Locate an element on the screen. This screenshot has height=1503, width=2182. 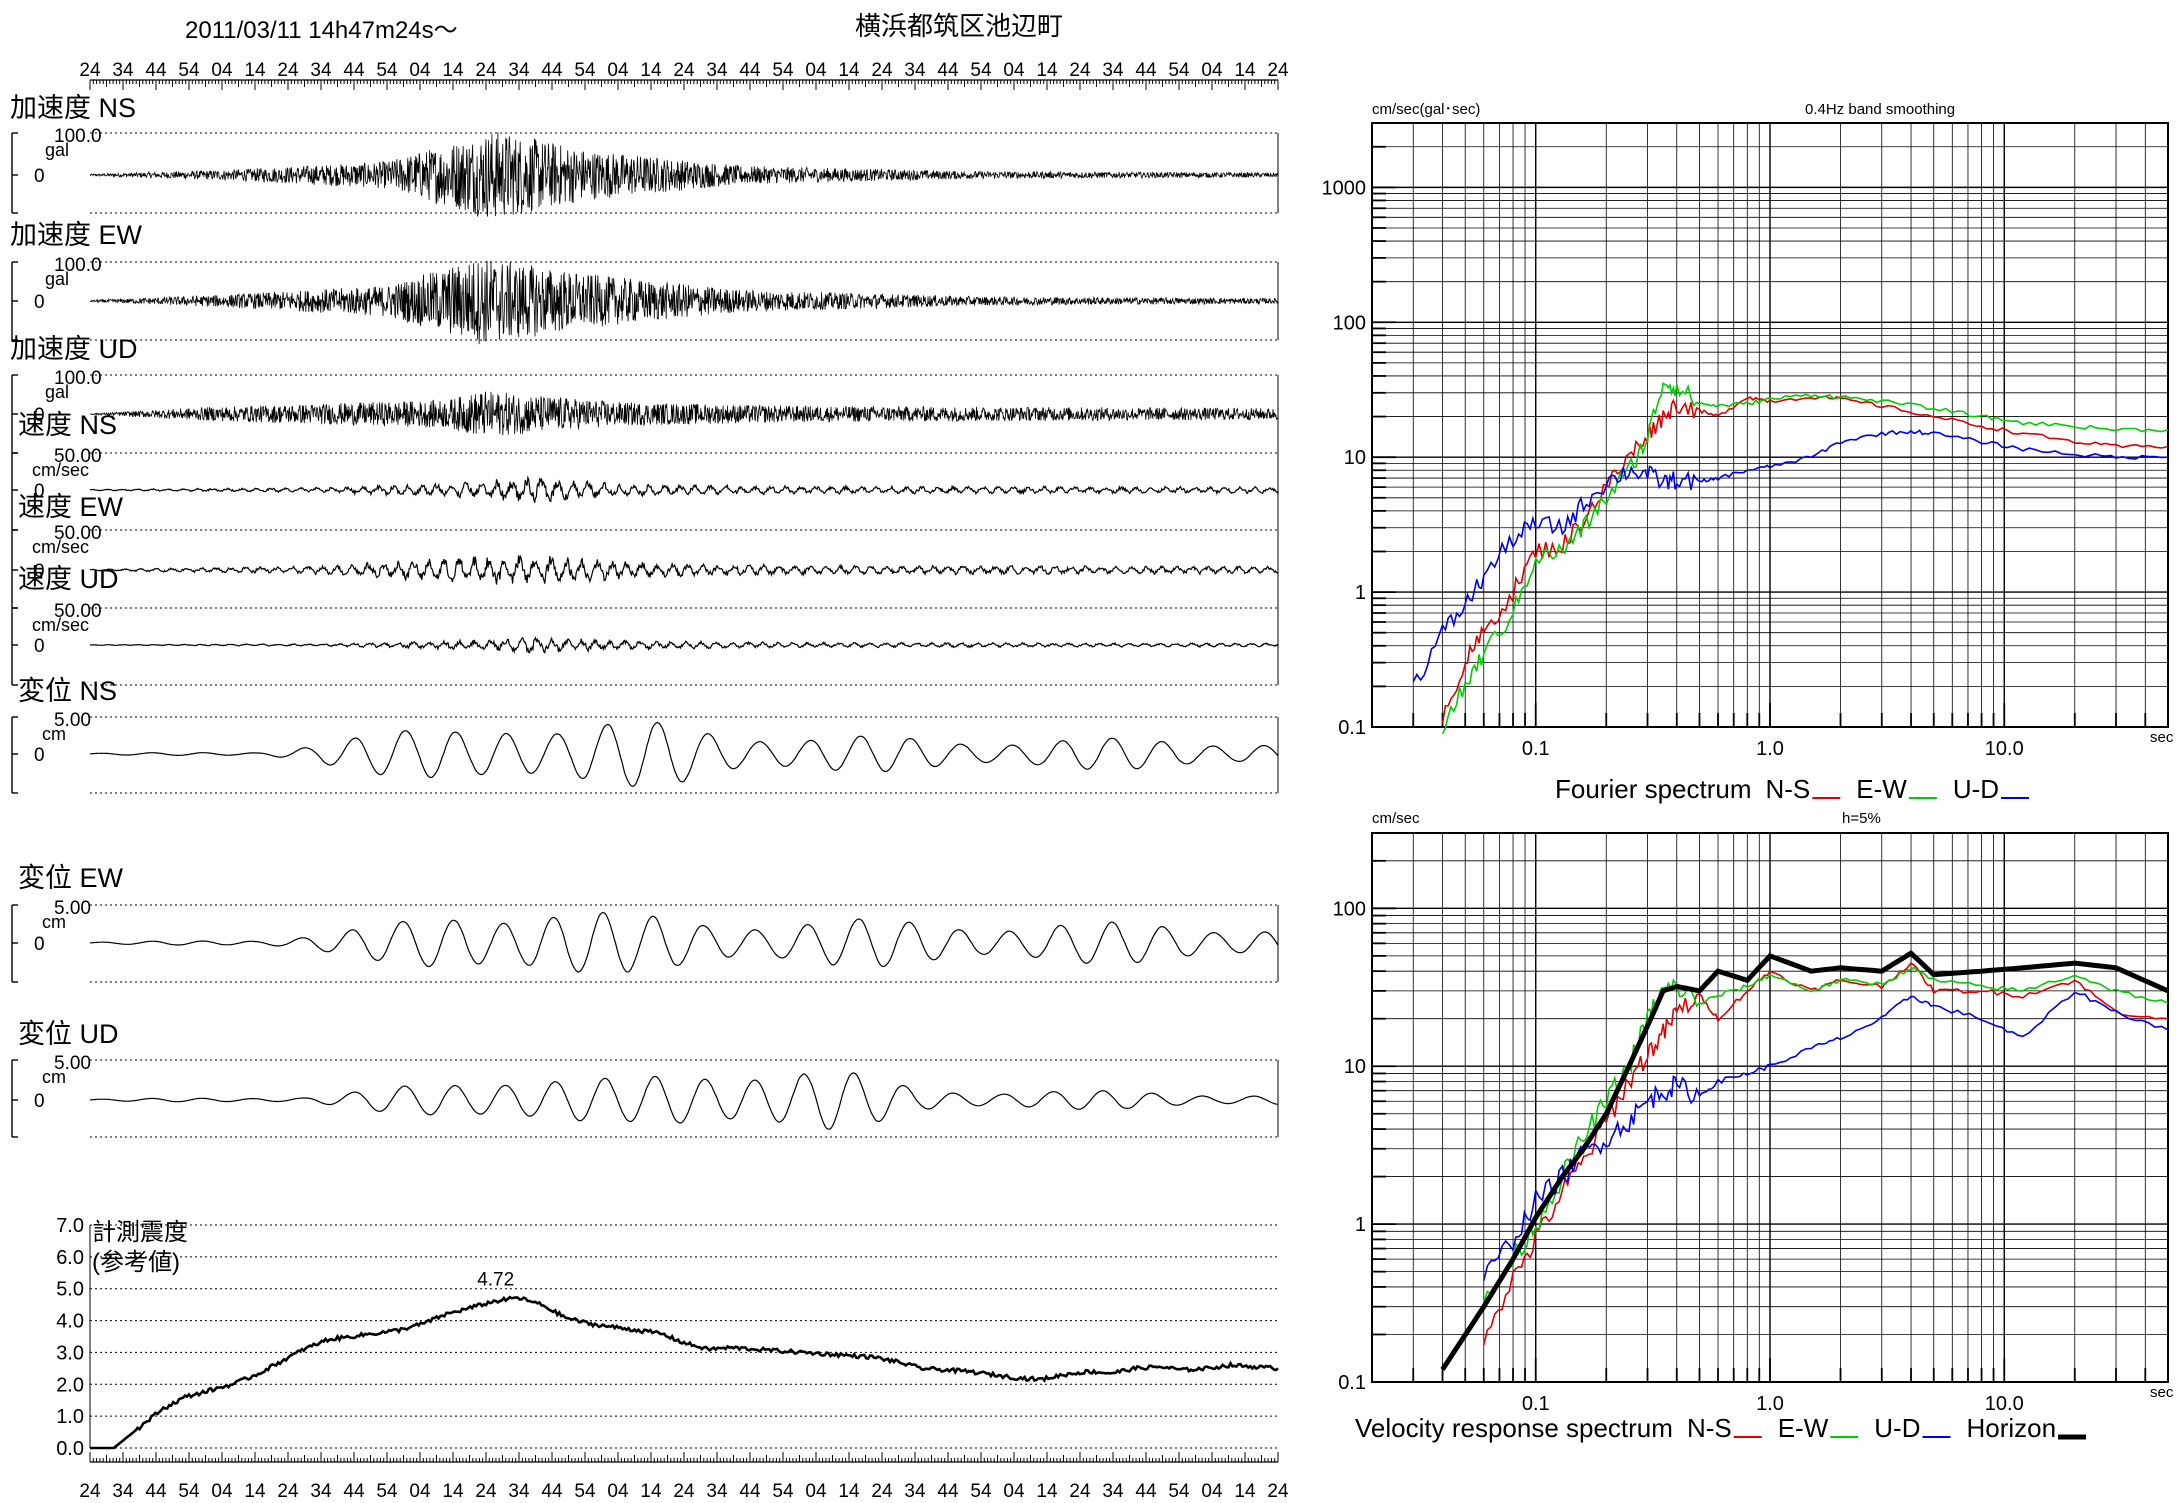
waveform-scale-value: 5.00 is located at coordinates (72, 1063).